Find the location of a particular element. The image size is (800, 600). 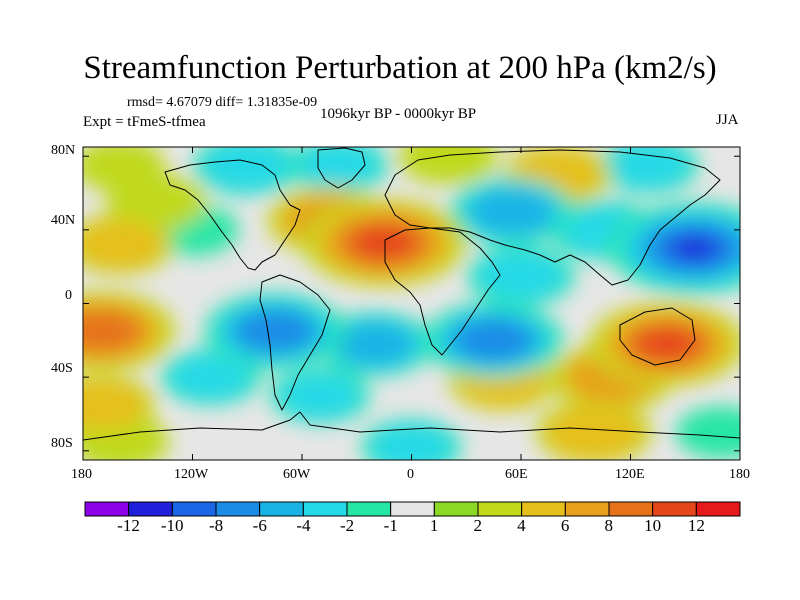

lon-label-0: 0 is located at coordinates (410, 474).